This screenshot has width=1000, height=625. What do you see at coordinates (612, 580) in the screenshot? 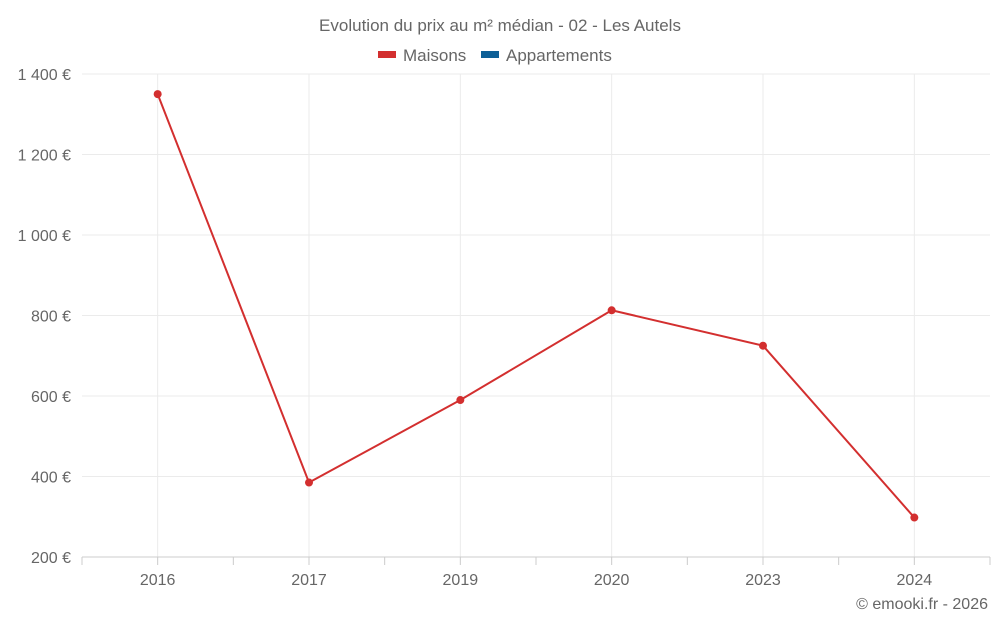
I see `x-tick-label: 2020` at bounding box center [612, 580].